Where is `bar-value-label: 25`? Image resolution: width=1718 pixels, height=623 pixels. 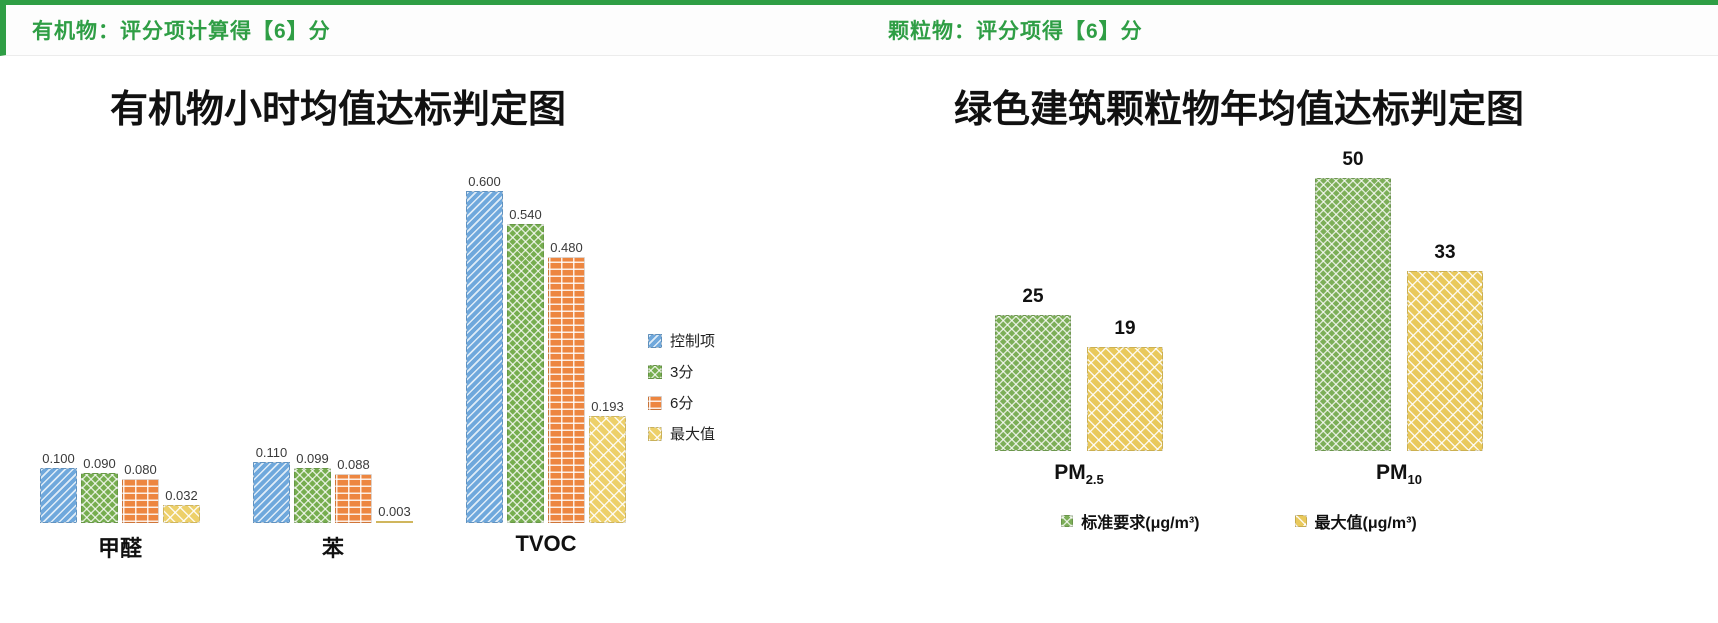
bar-value-label: 25 is located at coordinates (1033, 296).